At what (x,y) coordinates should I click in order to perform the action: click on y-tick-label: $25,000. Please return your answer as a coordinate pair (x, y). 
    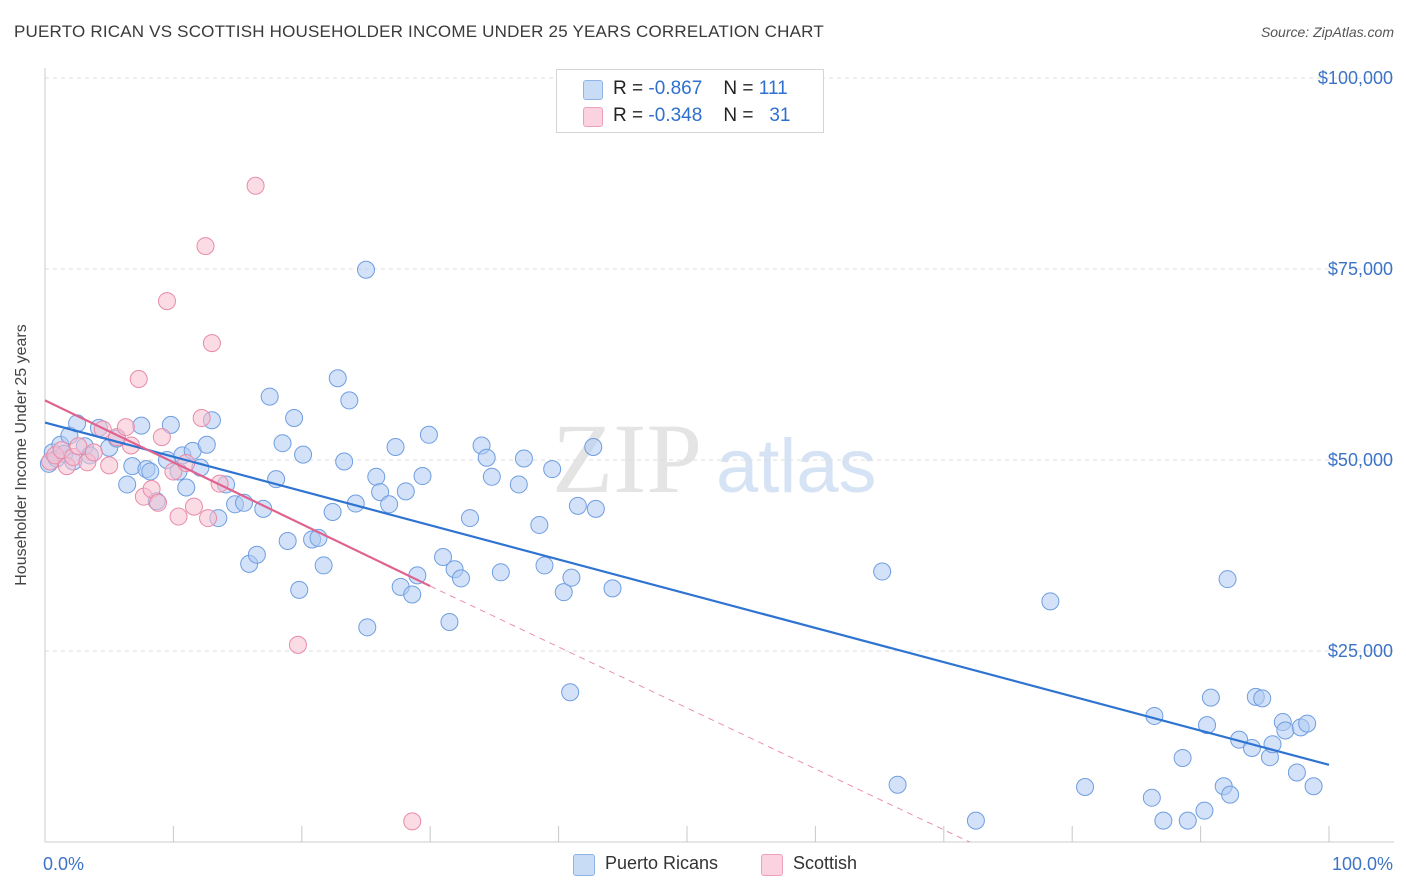
    Looking at the image, I should click on (1360, 651).